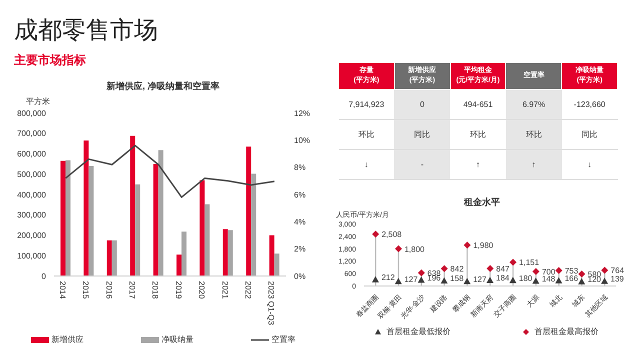 The width and height of the screenshot is (635, 354). Describe the element at coordinates (566, 331) in the screenshot. I see `legend-label: 首层租金最高报价` at that location.